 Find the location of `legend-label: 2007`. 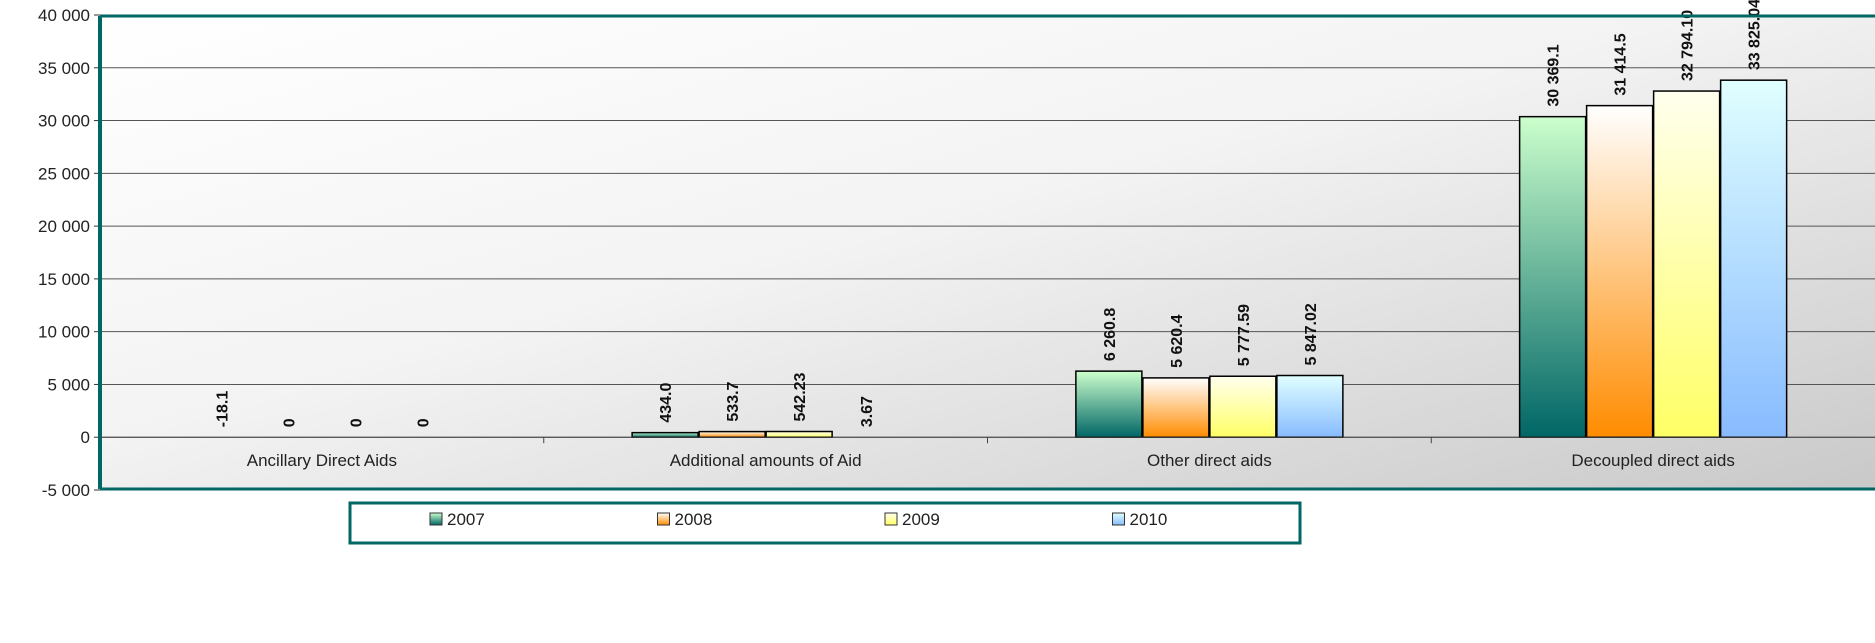

legend-label: 2007 is located at coordinates (466, 519).